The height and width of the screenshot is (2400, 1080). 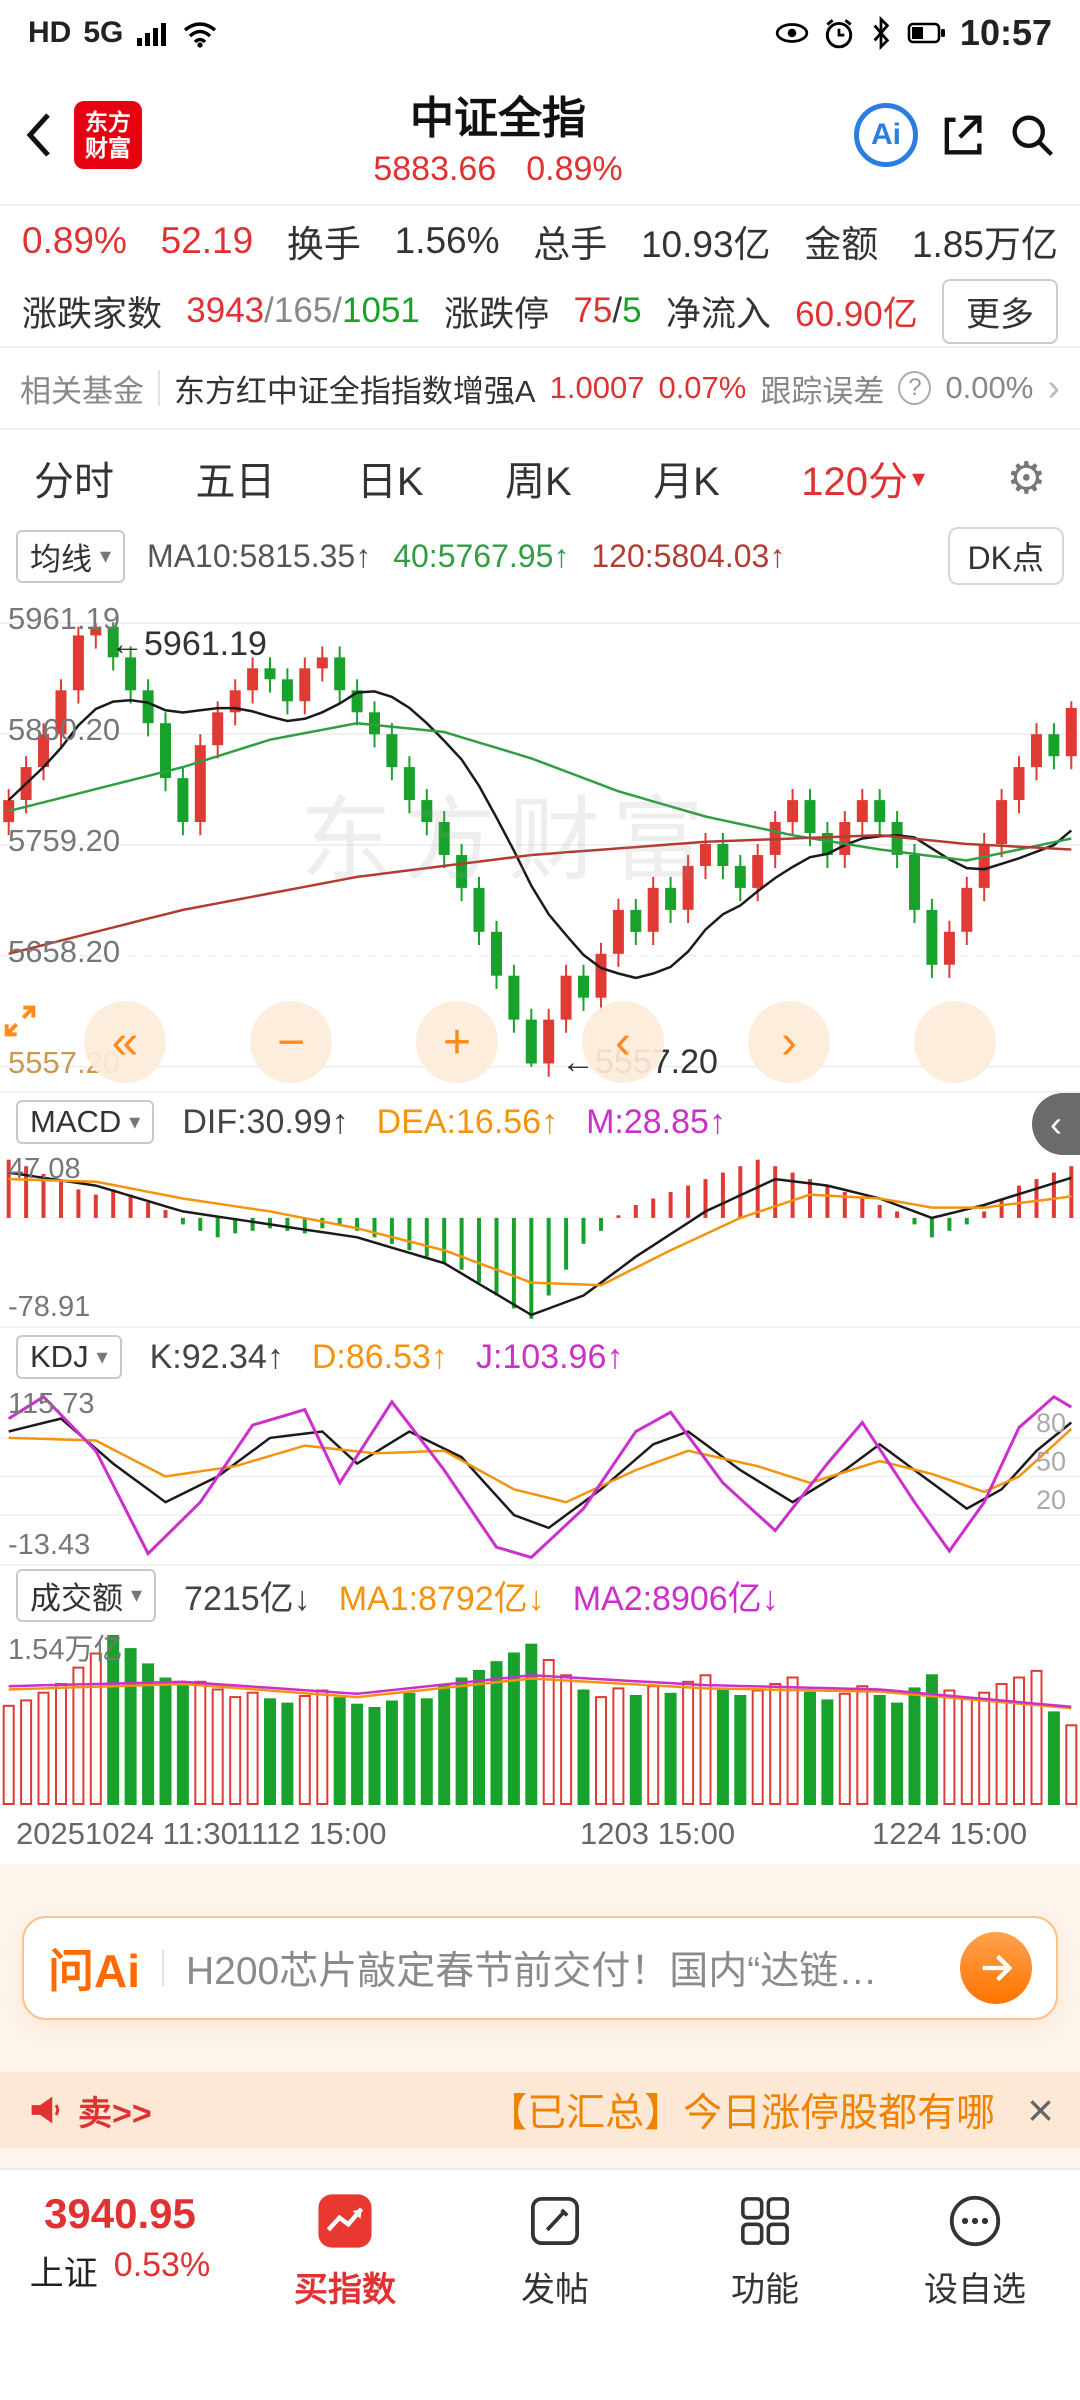 I want to click on dk-point-button: DK点, so click(x=1005, y=556).